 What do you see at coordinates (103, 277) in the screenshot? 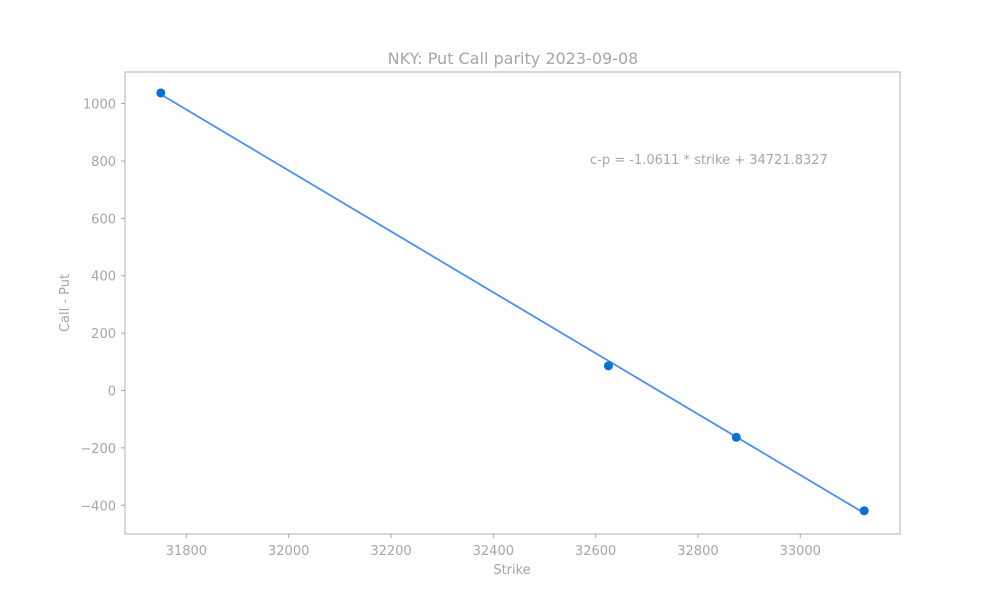
I see `y-tick-label: 400` at bounding box center [103, 277].